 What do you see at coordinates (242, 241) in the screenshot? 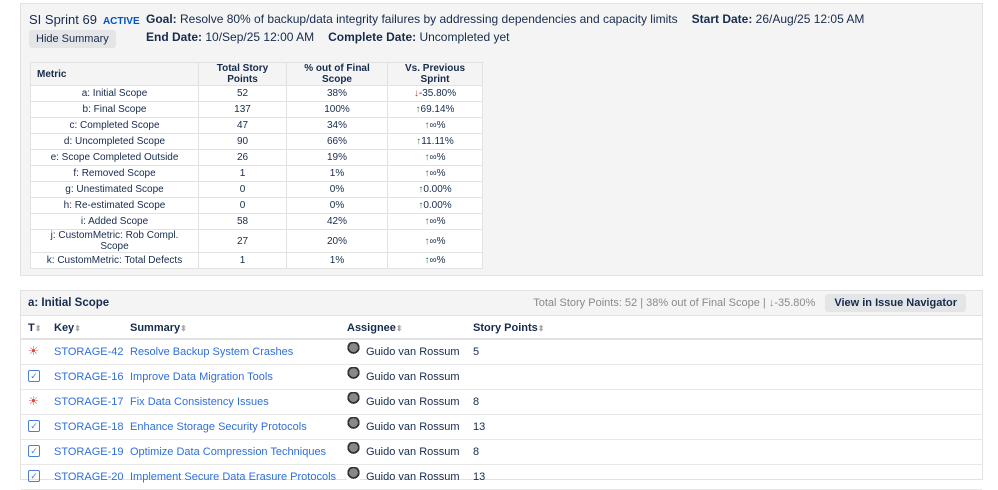
I see `metric-points: 27` at bounding box center [242, 241].